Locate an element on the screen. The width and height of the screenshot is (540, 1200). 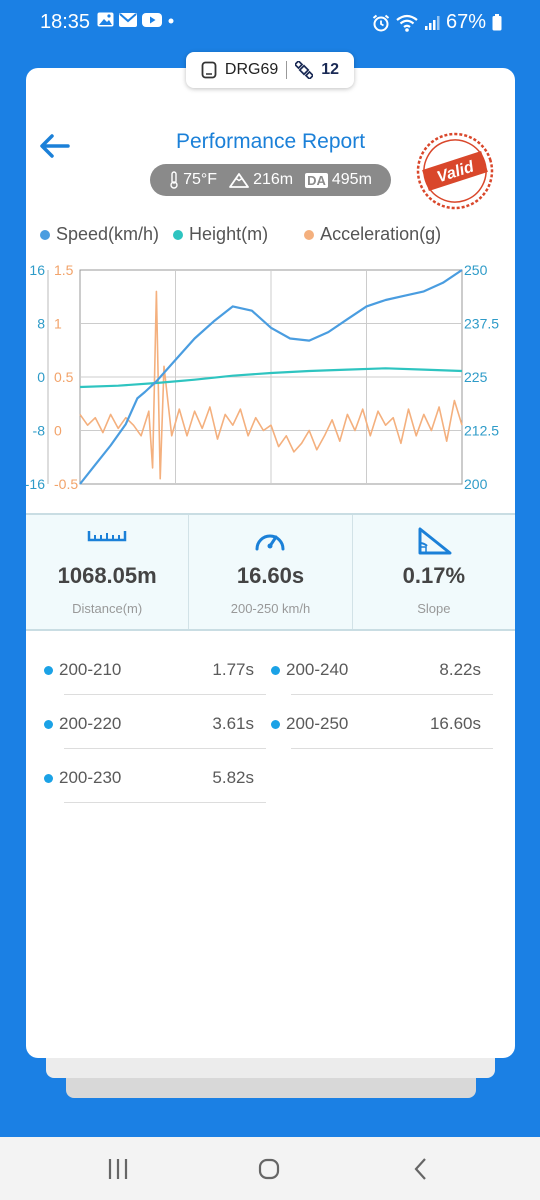
conditions-bar: 75°F 216m DA 495m is located at coordinates (270, 180).